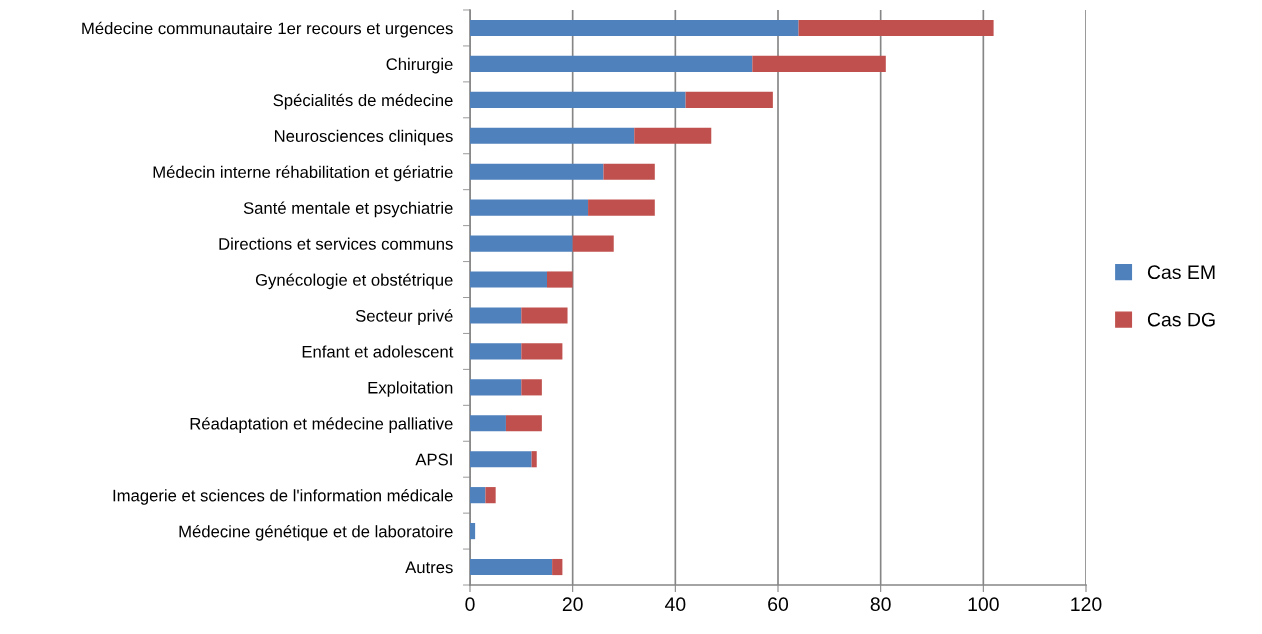 The height and width of the screenshot is (634, 1262). Describe the element at coordinates (378, 351) in the screenshot. I see `y-tick-label: Enfant et adolescent` at that location.